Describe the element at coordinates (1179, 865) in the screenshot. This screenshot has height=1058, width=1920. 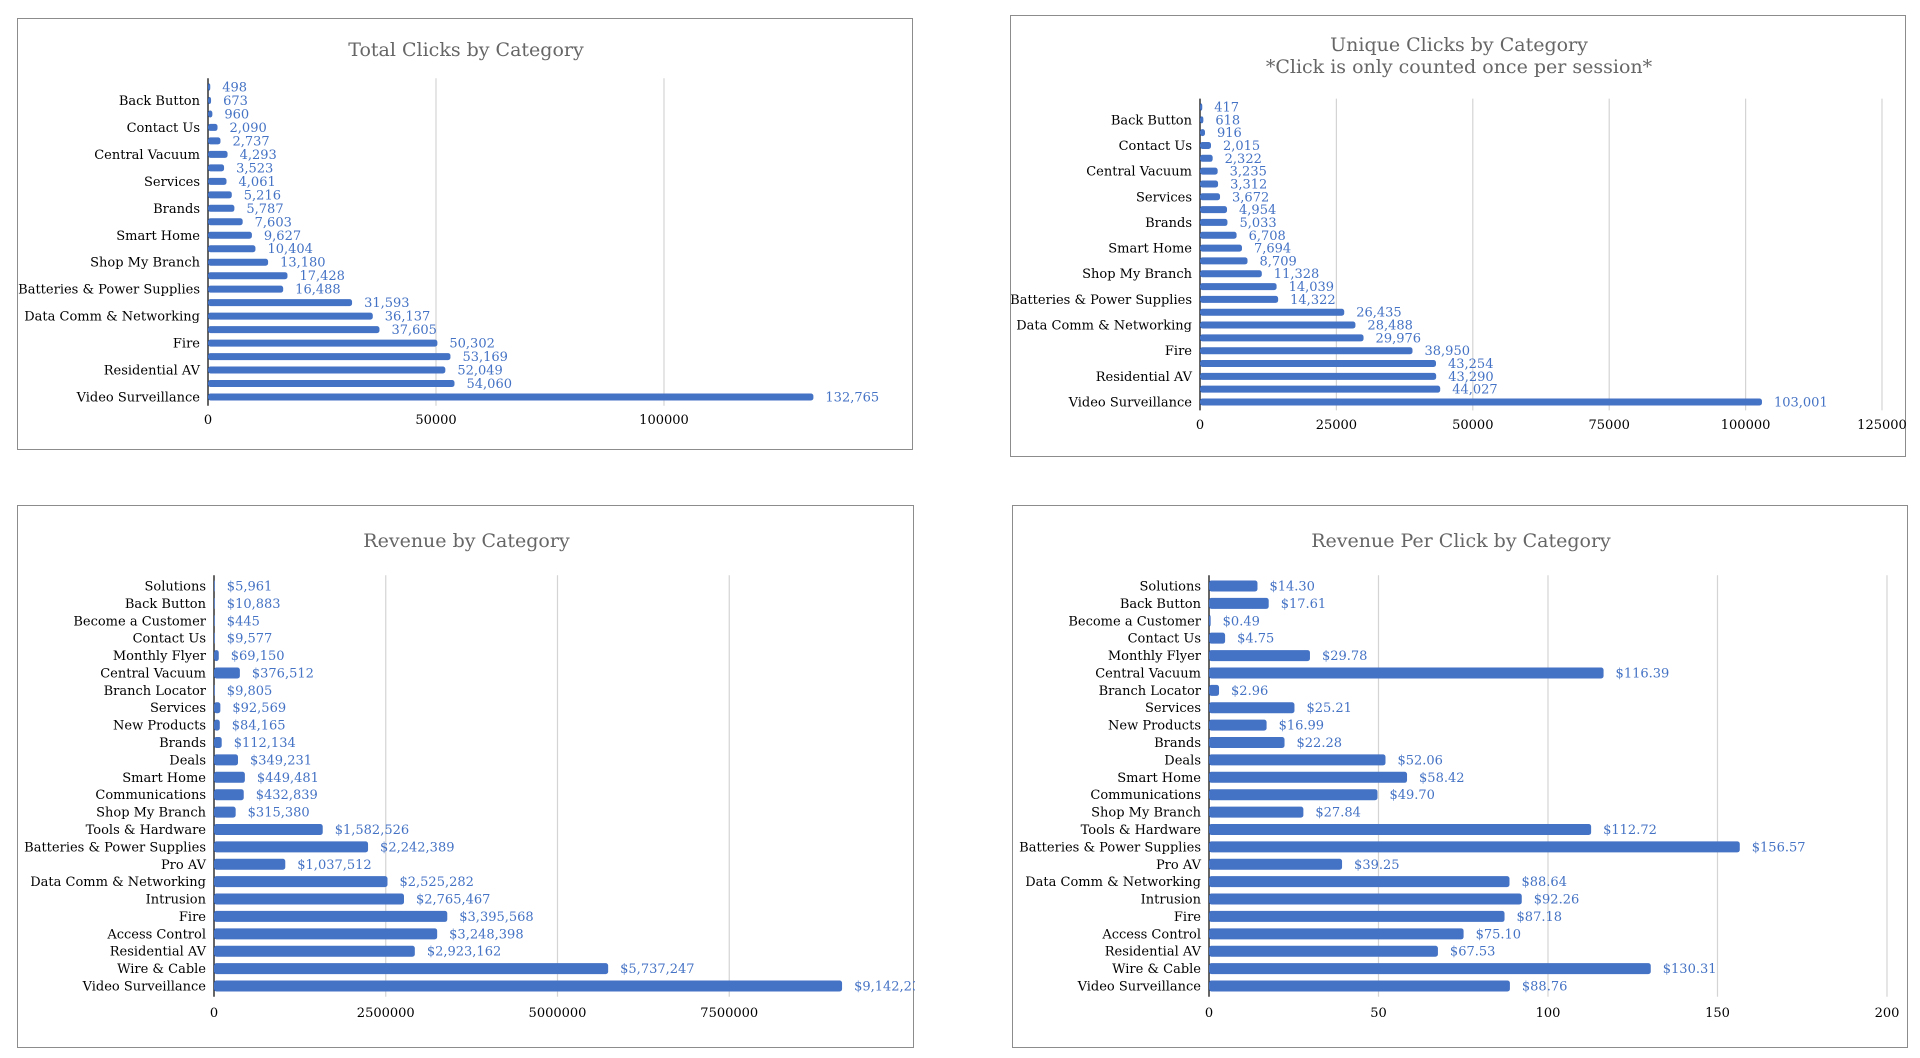
I see `category-label: Pro AV` at that location.